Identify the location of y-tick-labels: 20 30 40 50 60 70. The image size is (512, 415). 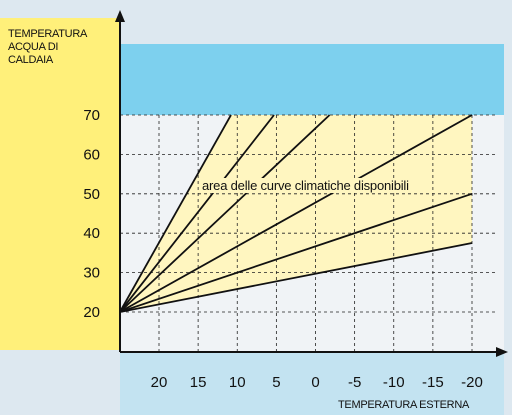
(91, 214).